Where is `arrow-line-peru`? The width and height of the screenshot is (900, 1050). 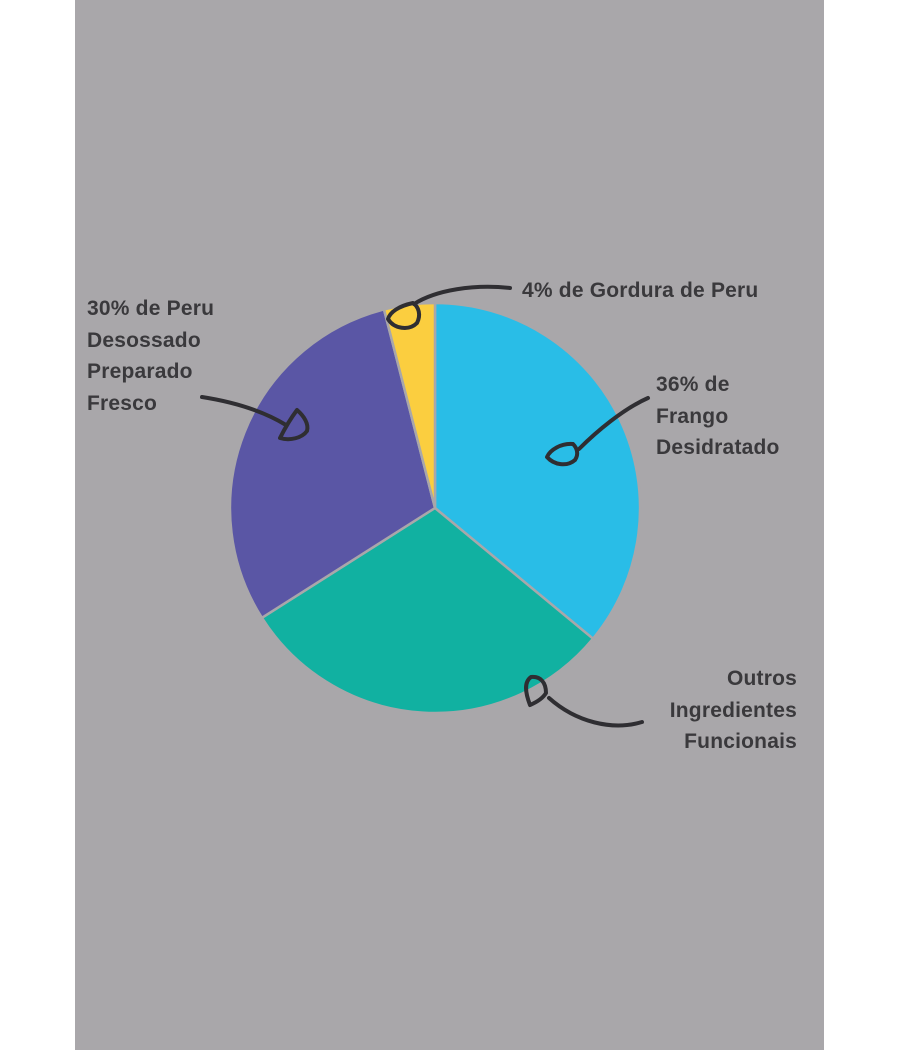
arrow-line-peru is located at coordinates (244, 411).